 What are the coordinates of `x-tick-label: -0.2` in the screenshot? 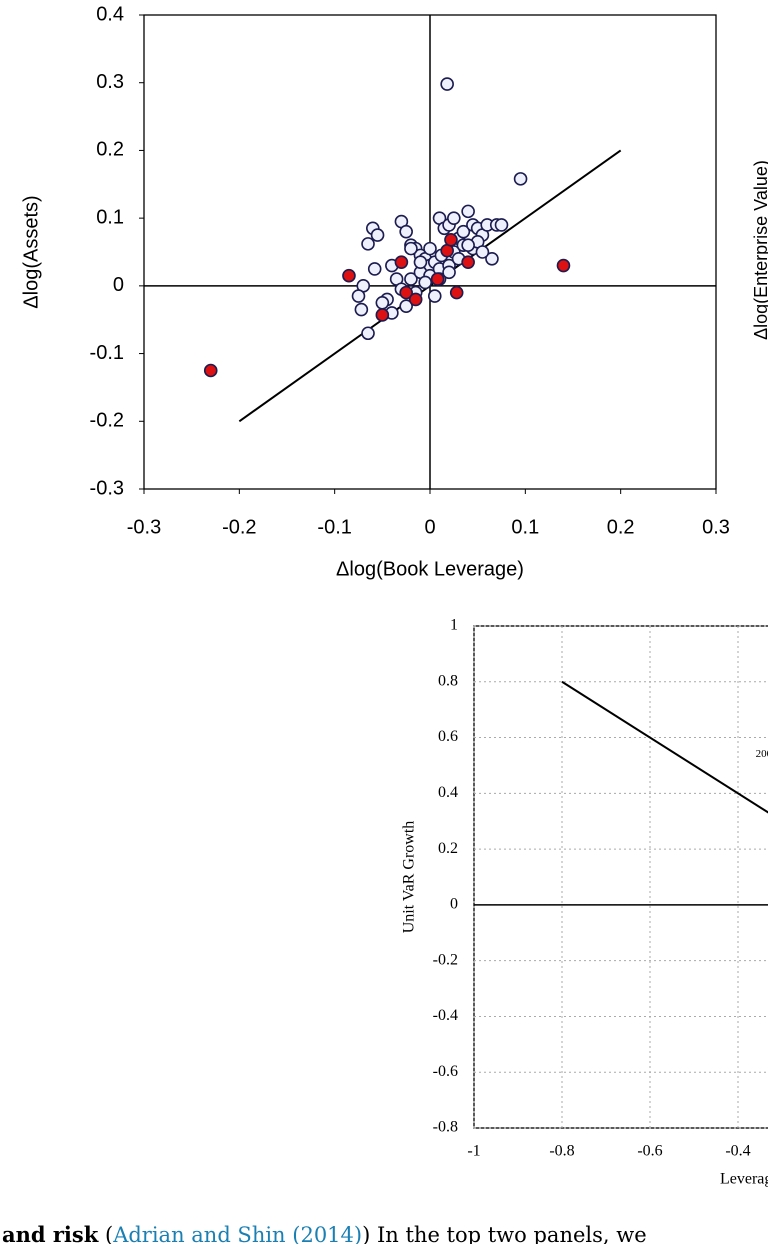 It's located at (239, 527).